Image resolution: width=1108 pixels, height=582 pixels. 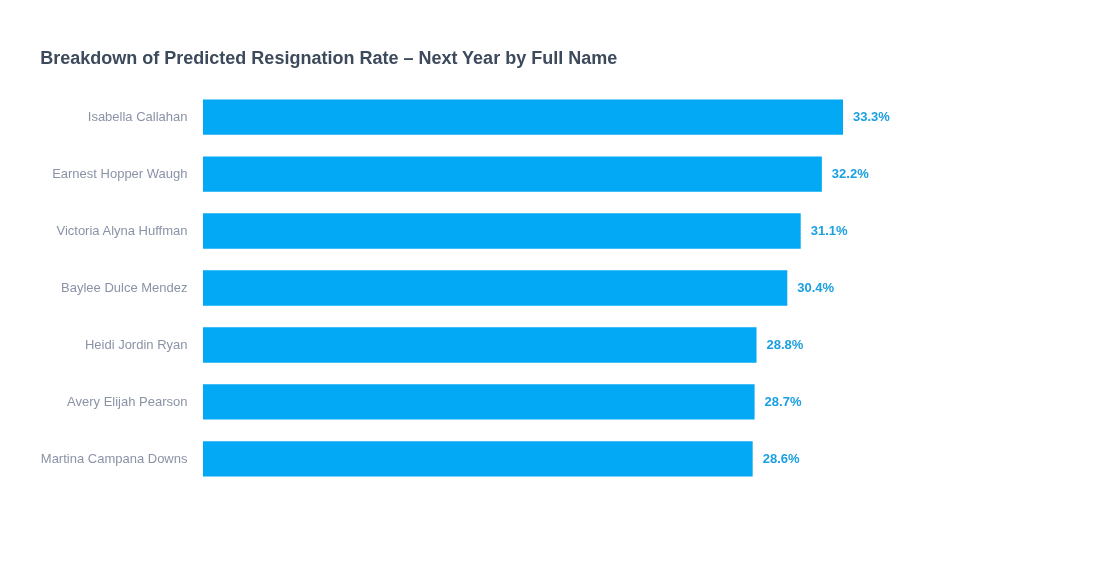 What do you see at coordinates (137, 117) in the screenshot?
I see `y-tick-label: Isabella Callahan` at bounding box center [137, 117].